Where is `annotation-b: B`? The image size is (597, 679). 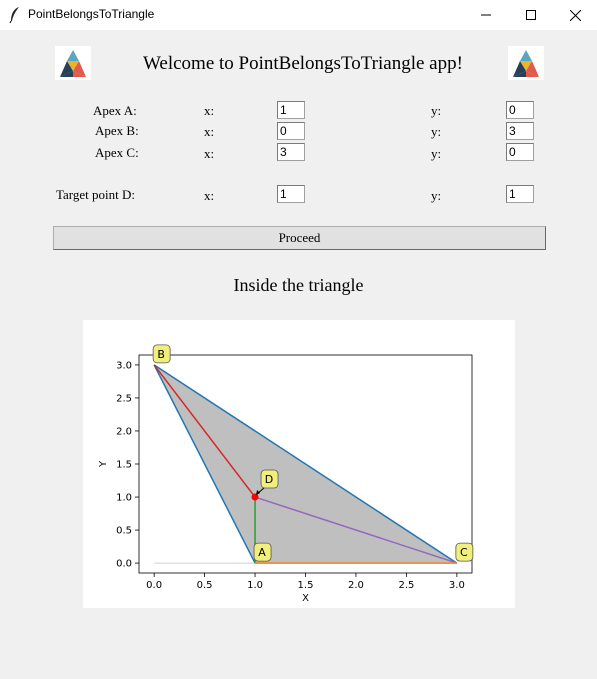 annotation-b: B is located at coordinates (161, 354).